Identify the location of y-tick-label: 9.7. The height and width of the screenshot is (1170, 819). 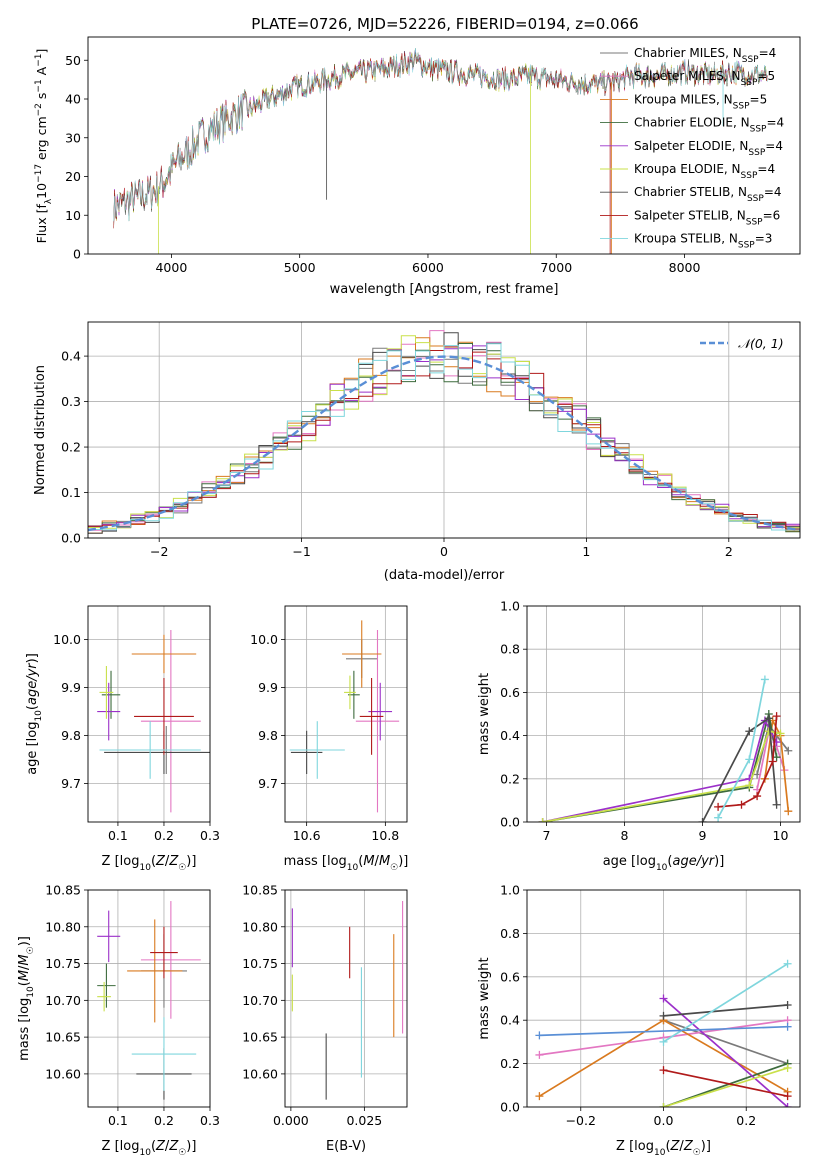
(268, 783).